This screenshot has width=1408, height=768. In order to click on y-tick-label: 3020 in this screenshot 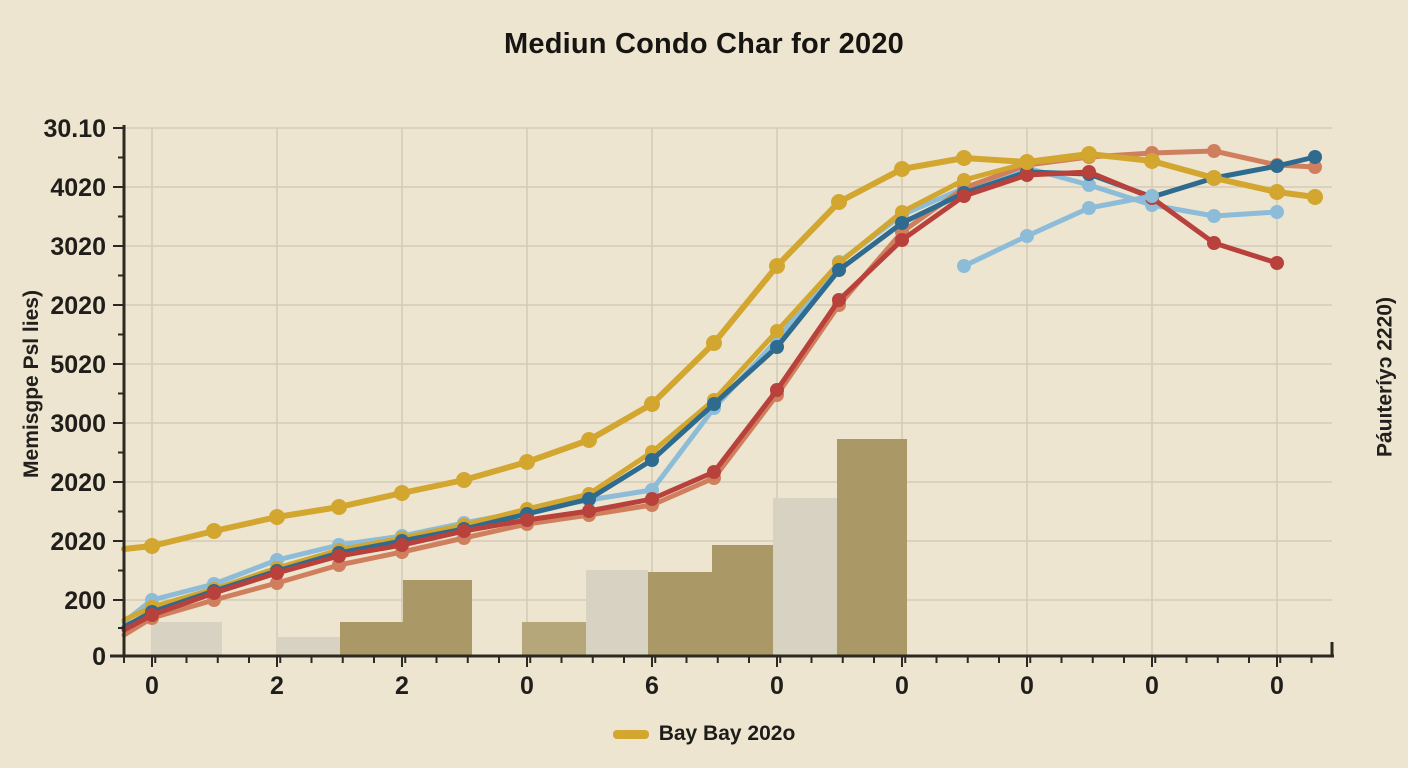, I will do `click(78, 247)`.